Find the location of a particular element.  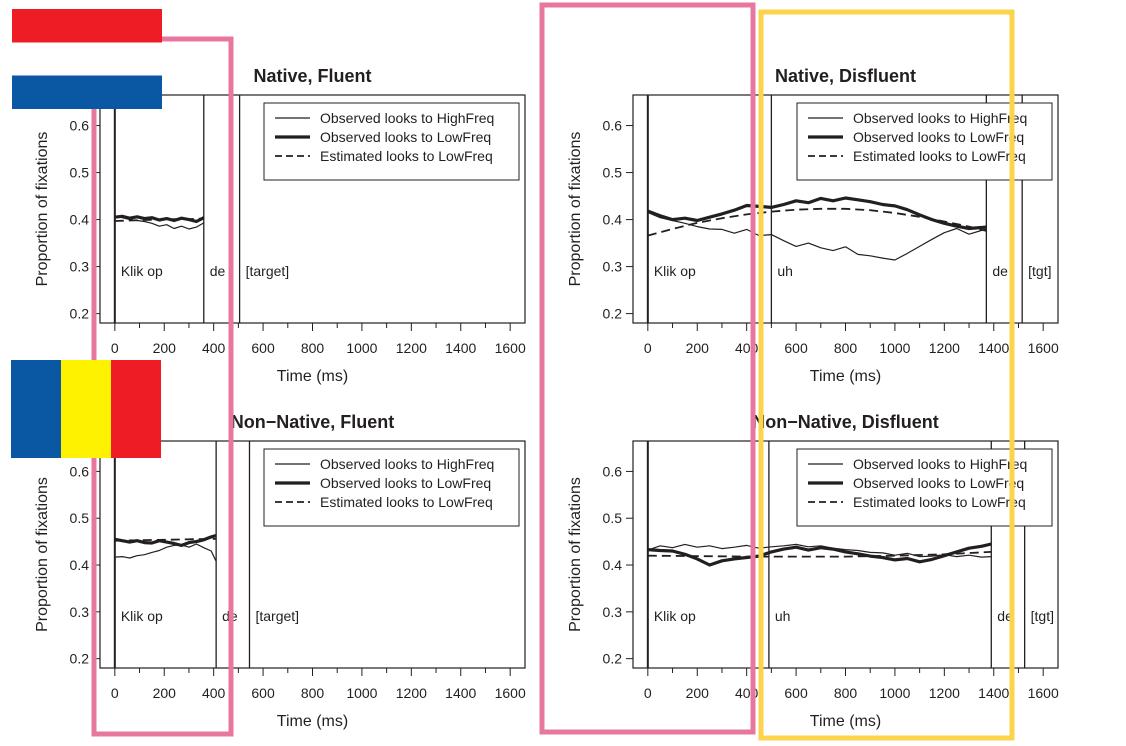

romania-flag is located at coordinates (86, 409).